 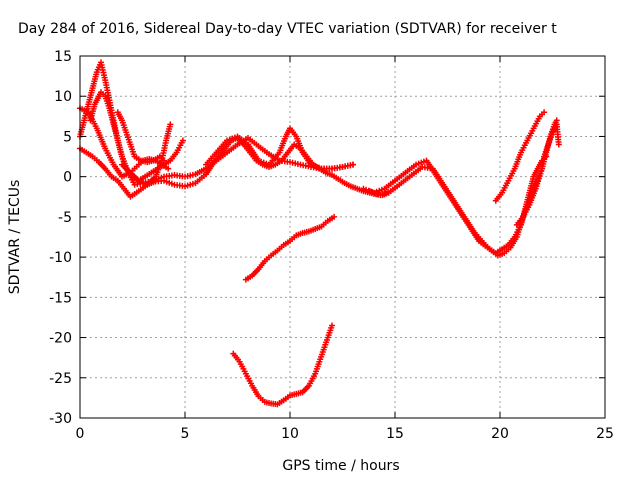 What do you see at coordinates (185, 434) in the screenshot?
I see `x-tick-label: 5` at bounding box center [185, 434].